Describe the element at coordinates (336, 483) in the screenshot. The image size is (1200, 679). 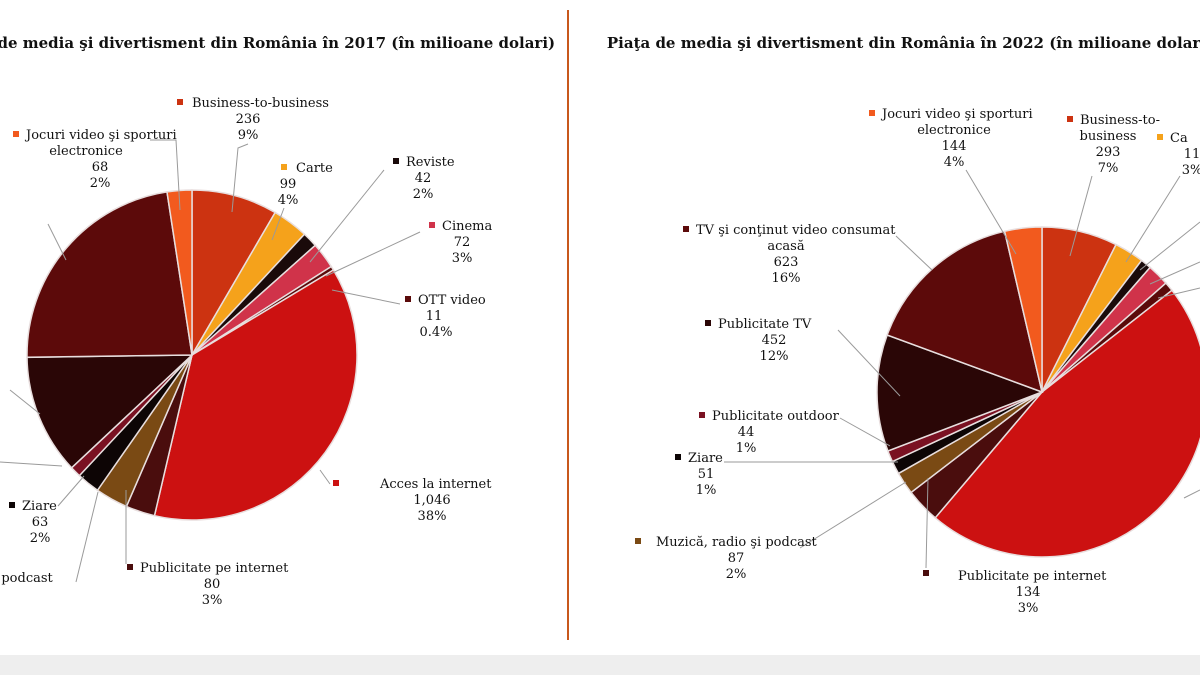
I see `legend-marker-internet` at that location.